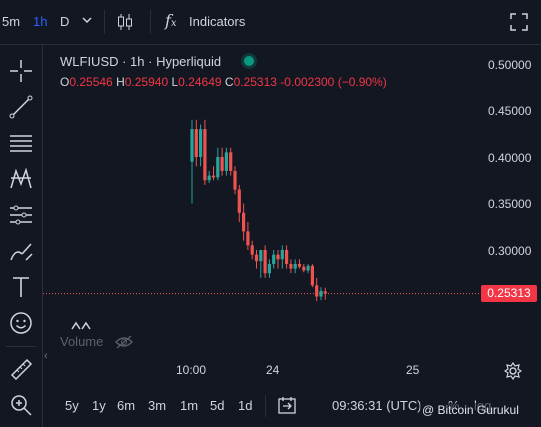 Image resolution: width=541 pixels, height=427 pixels. What do you see at coordinates (217, 405) in the screenshot?
I see `range-5d: 5d` at bounding box center [217, 405].